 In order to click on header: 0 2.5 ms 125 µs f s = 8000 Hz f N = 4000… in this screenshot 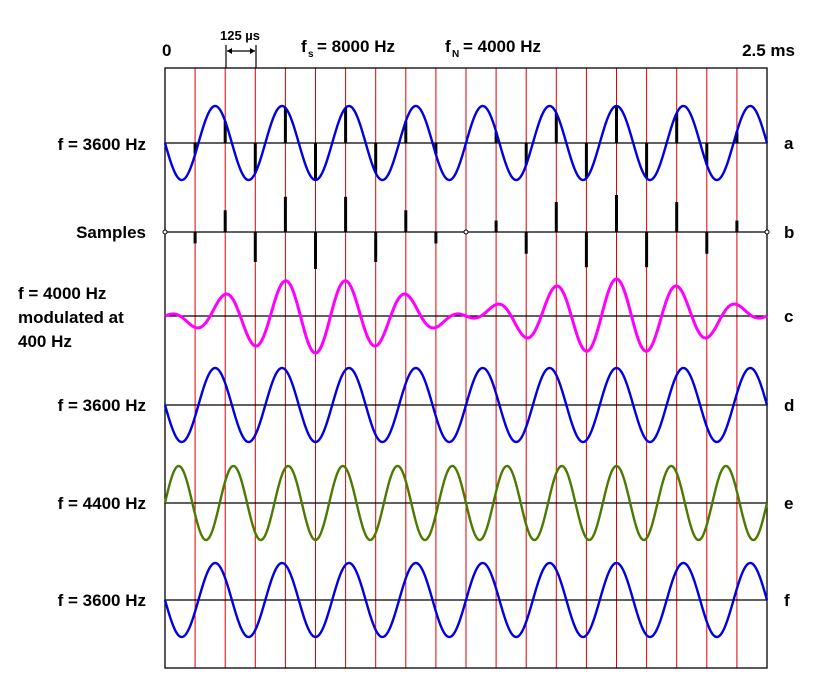, I will do `click(478, 48)`.